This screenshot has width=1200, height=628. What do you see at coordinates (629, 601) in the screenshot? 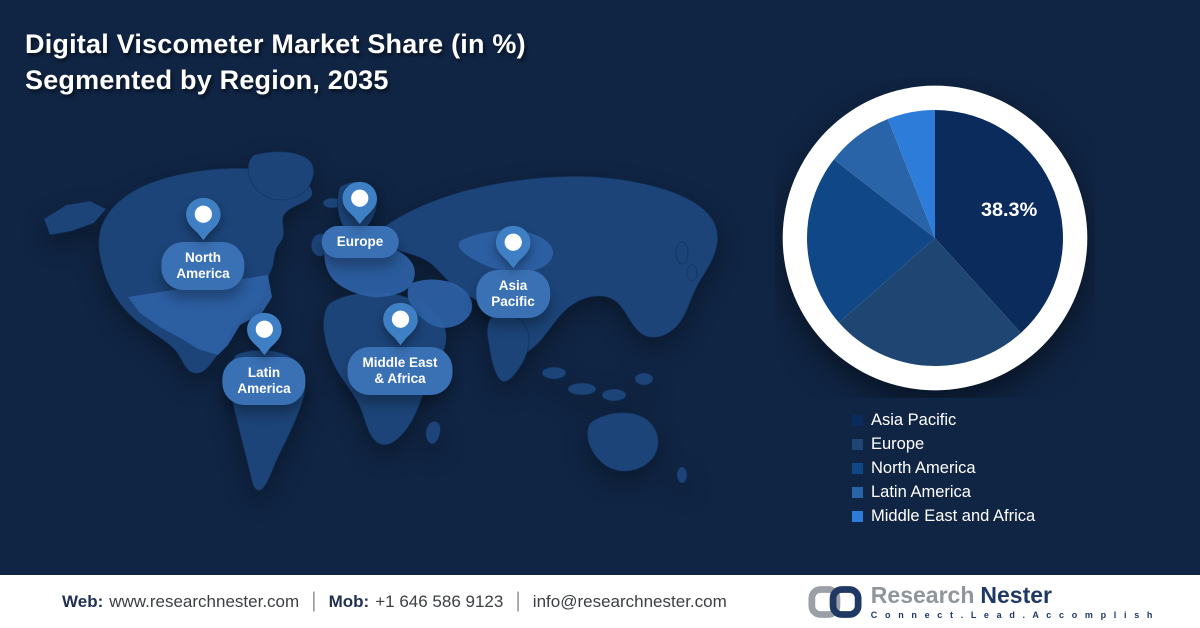
I see `email-address: info@researchnester.com` at bounding box center [629, 601].